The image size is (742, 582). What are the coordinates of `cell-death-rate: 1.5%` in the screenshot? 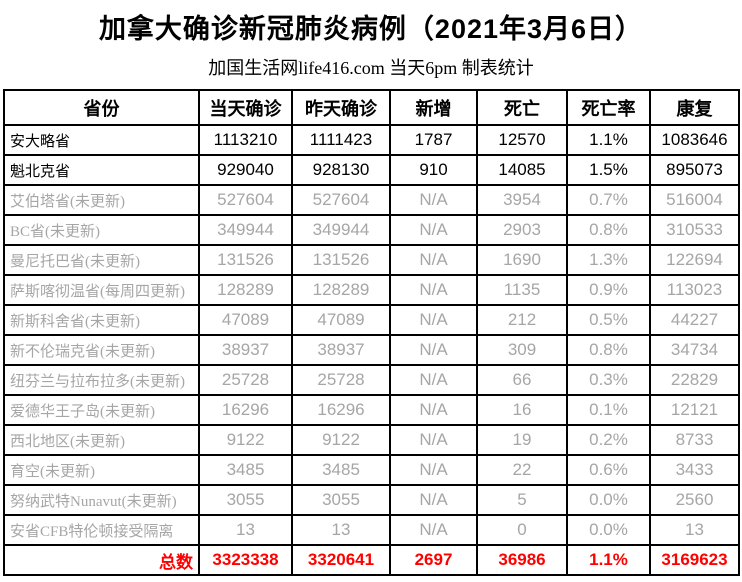 It's located at (608, 170).